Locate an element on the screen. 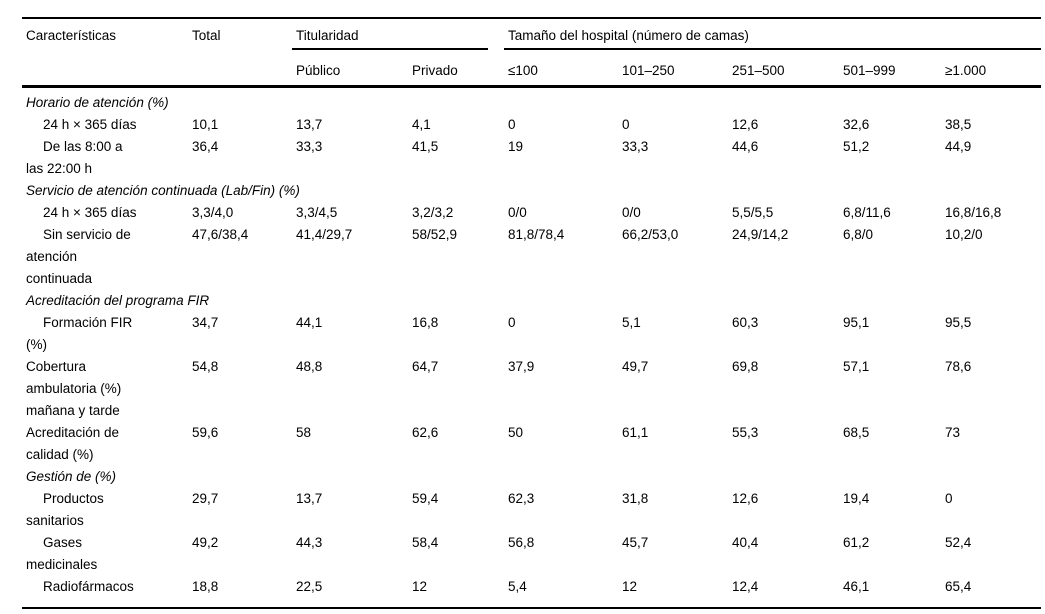 This screenshot has height=614, width=1045. col-group-titularidad: Titularidad is located at coordinates (398, 34).